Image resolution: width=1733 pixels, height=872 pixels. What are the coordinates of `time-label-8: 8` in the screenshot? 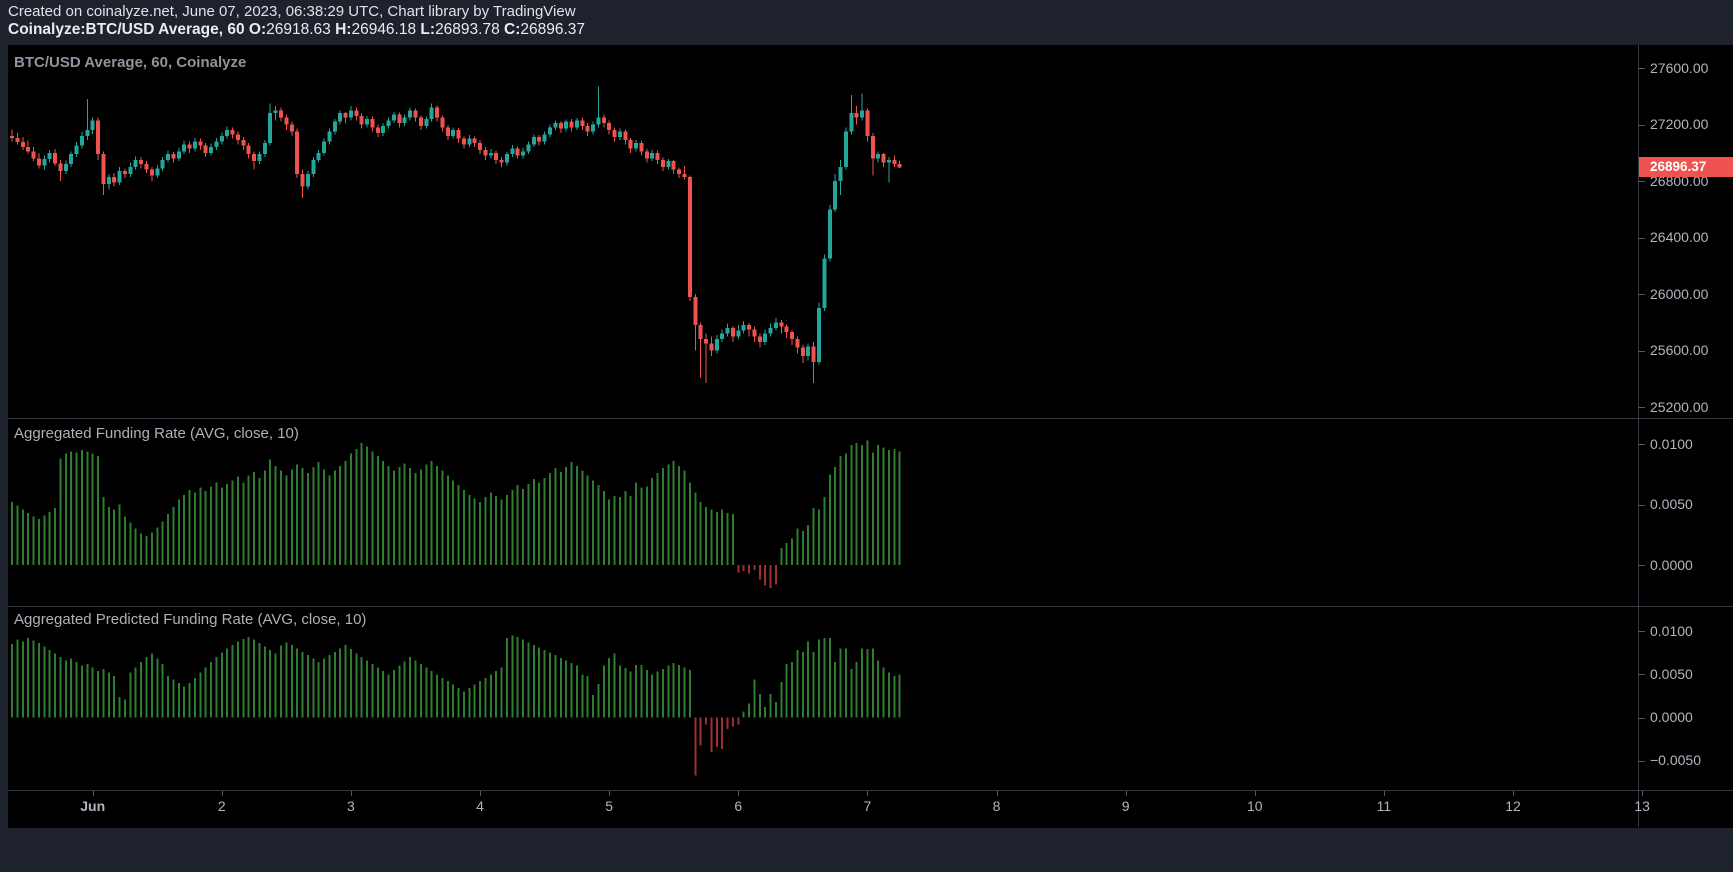 It's located at (996, 806).